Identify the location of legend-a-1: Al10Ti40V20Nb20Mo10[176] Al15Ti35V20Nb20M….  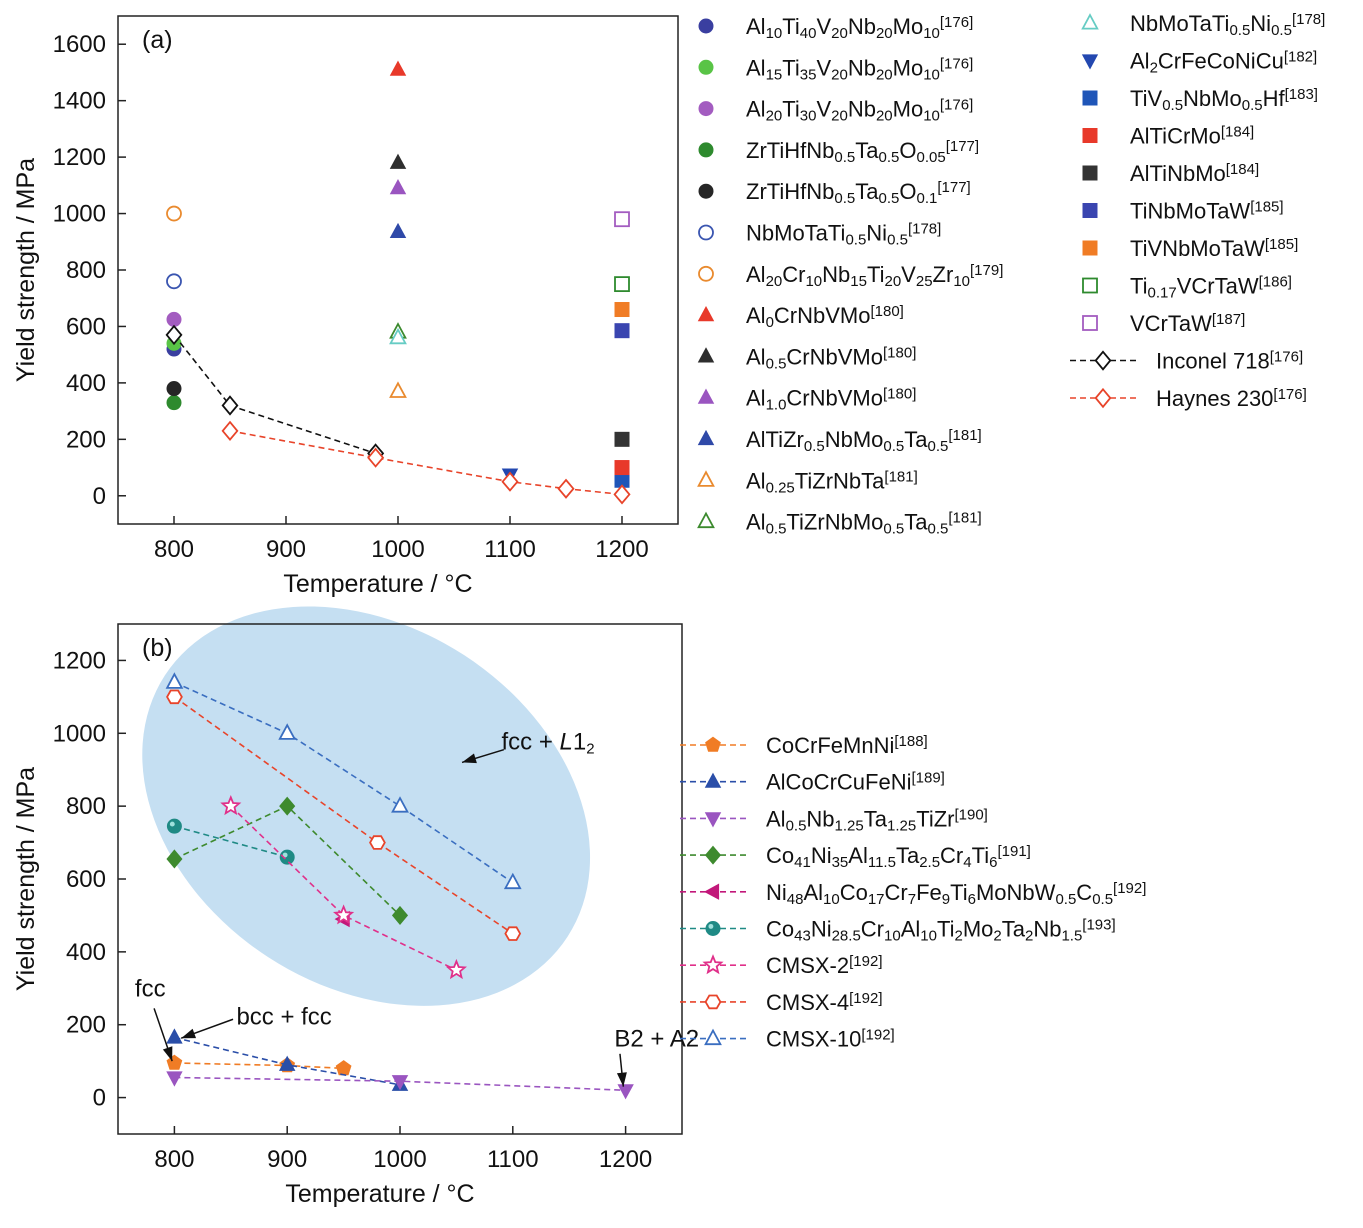
(850, 276).